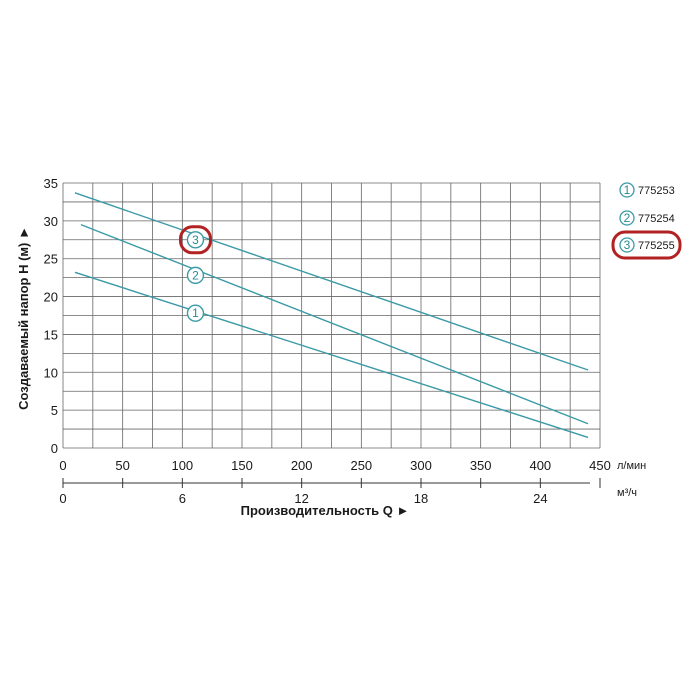  What do you see at coordinates (51, 316) in the screenshot?
I see `y-tick-labels: 0 5 10 15 20 25 30 35` at bounding box center [51, 316].